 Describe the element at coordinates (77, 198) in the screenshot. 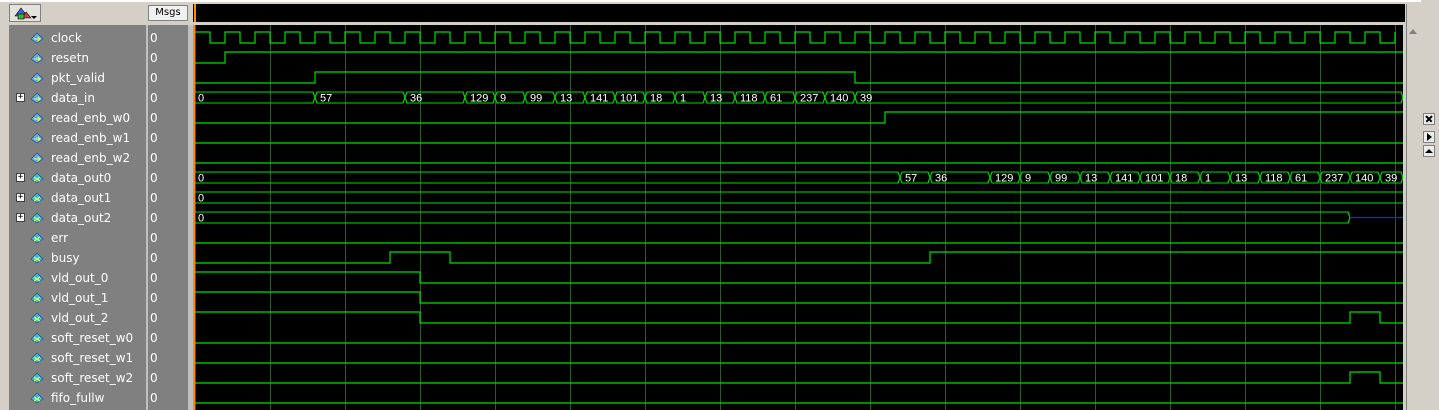

I see `signal-row-data_out1: + data_out1` at that location.